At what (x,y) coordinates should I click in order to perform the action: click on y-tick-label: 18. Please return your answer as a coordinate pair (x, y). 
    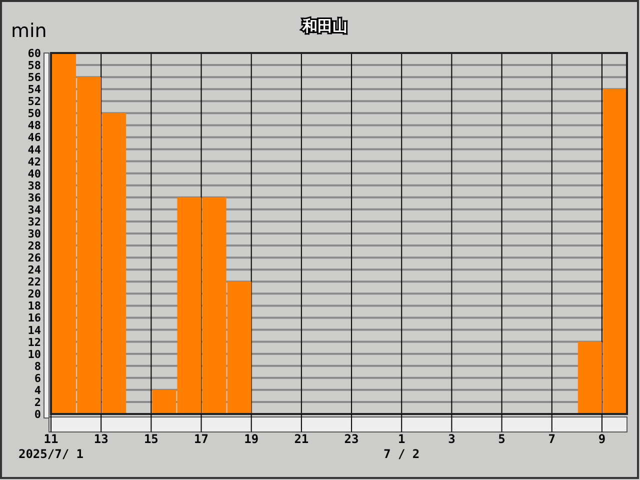
    Looking at the image, I should click on (34, 306).